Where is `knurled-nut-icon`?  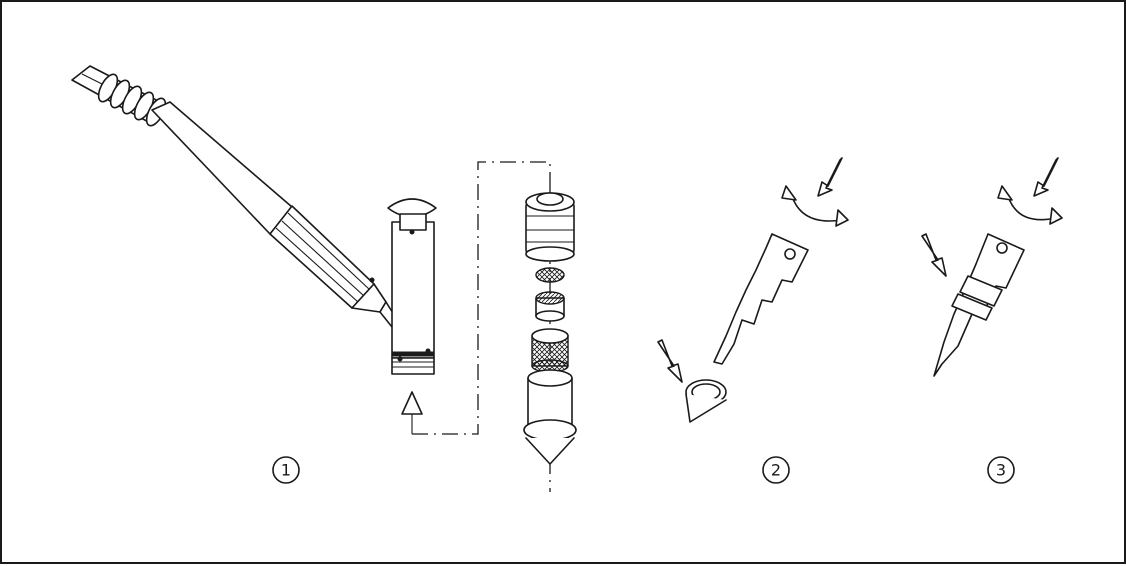 knurled-nut-icon is located at coordinates (550, 350).